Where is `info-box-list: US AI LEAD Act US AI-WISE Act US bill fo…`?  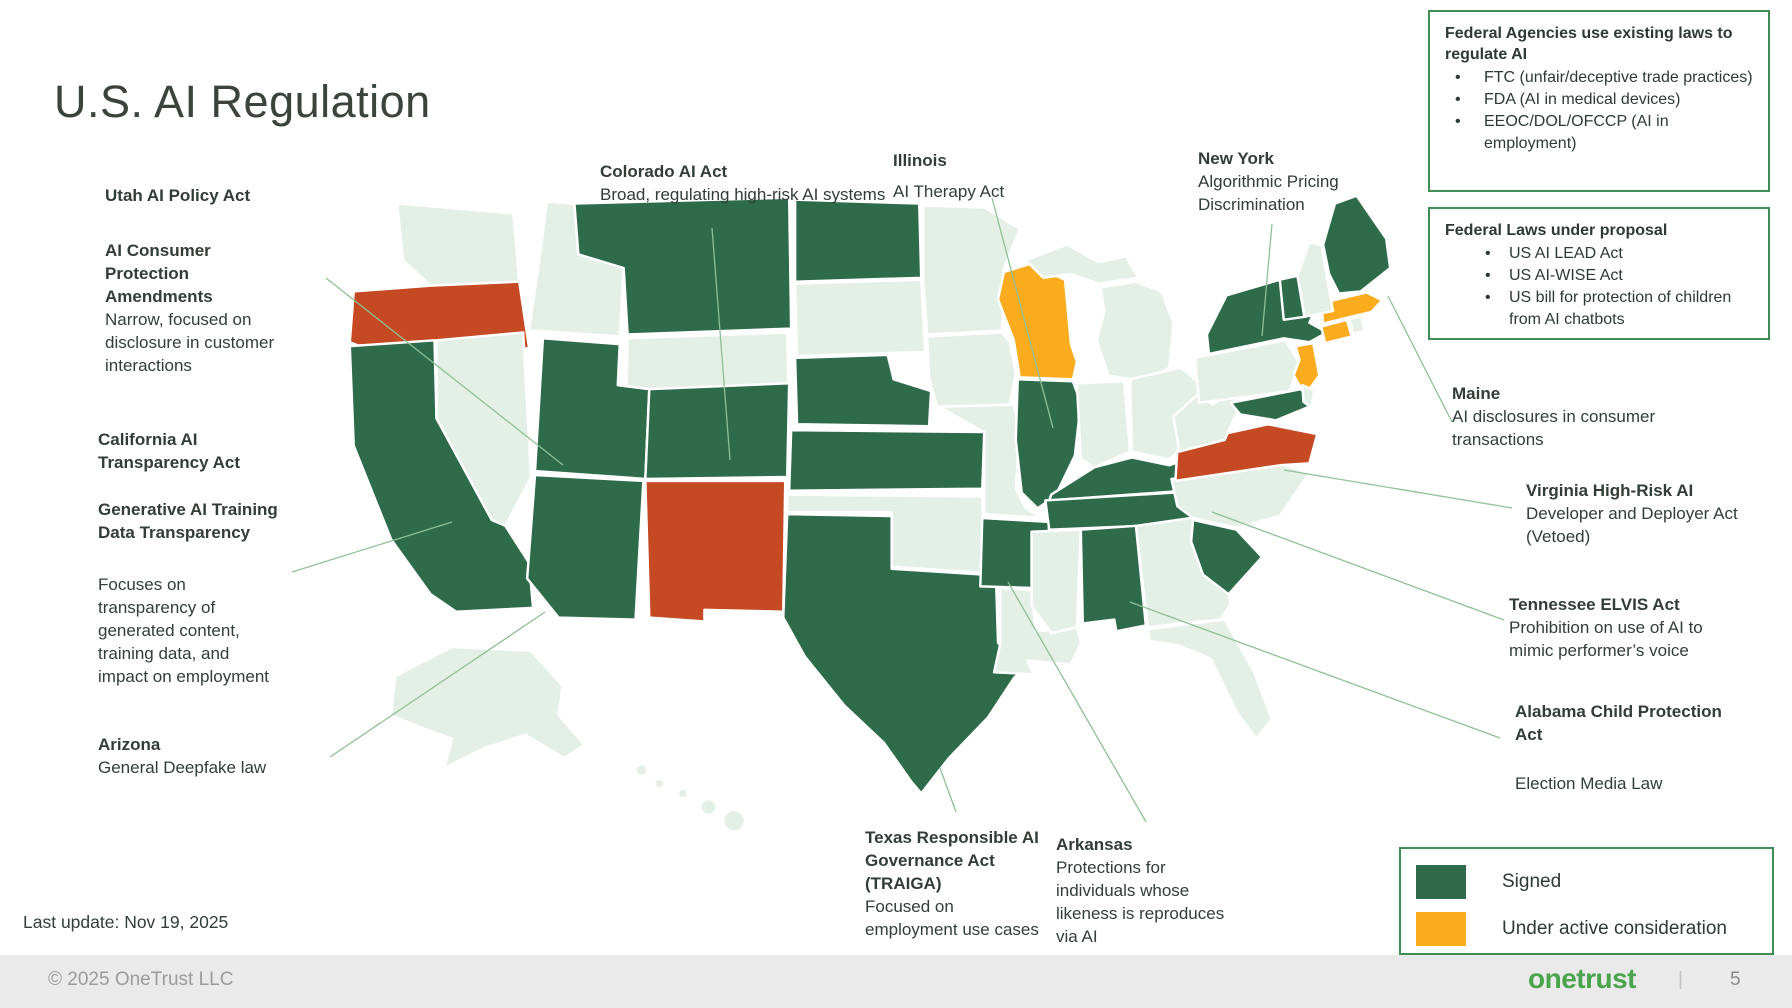 info-box-list: US AI LEAD Act US AI-WISE Act US bill fo… is located at coordinates (1599, 287).